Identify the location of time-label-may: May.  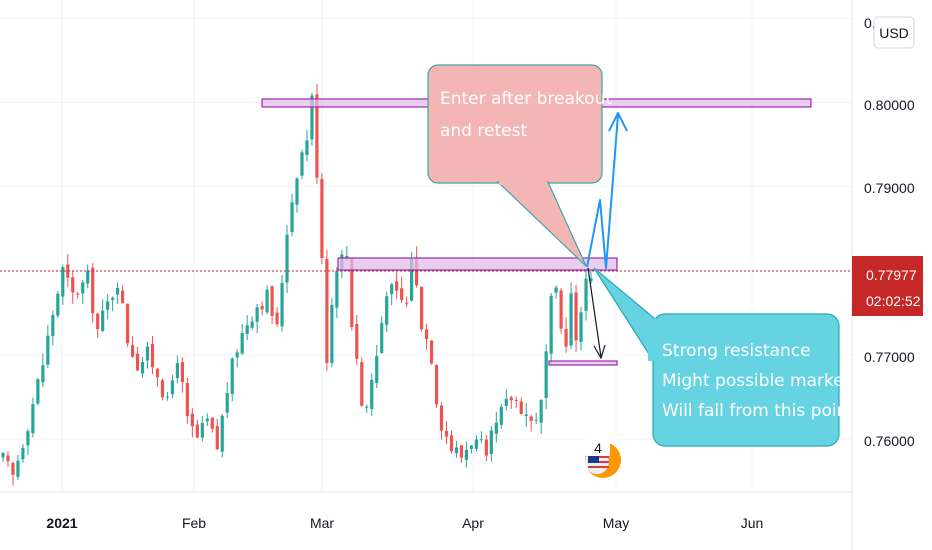
(616, 523).